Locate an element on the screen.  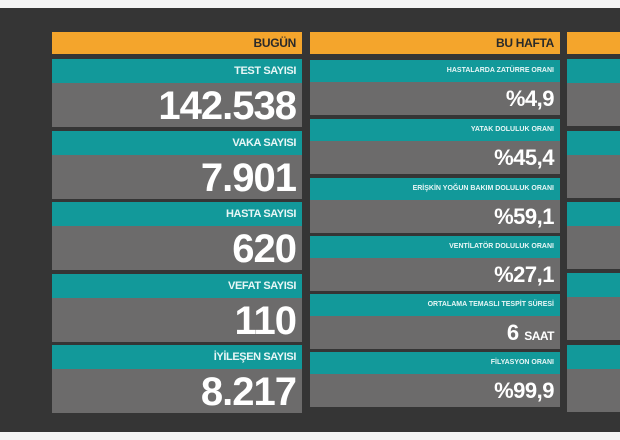
today-stat-label: İYİLEŞEN SAYISI is located at coordinates (177, 357).